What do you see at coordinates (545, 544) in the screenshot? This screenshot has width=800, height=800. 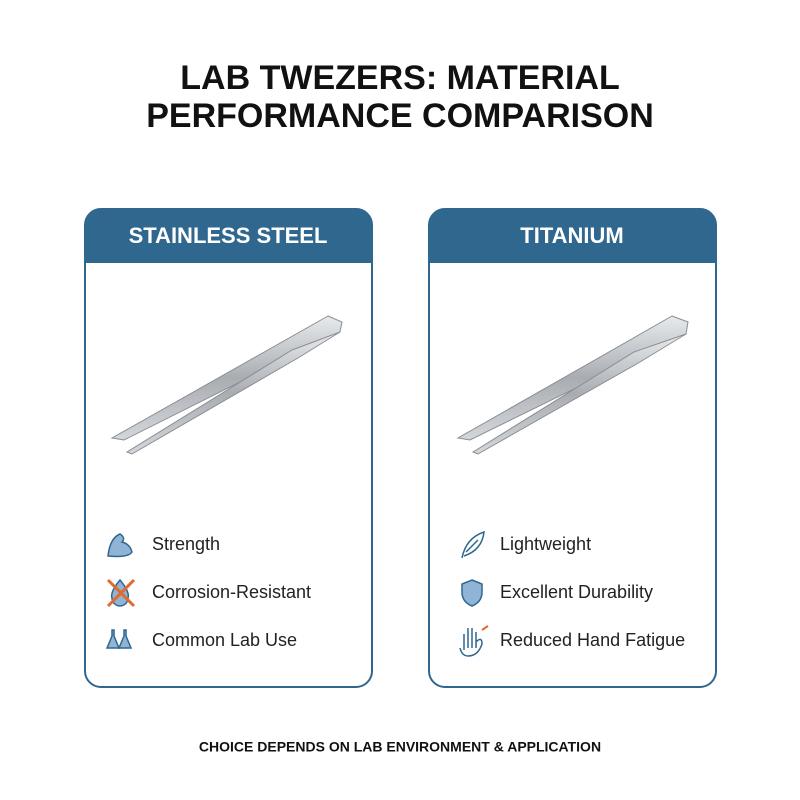 I see `feature: Lightweight` at bounding box center [545, 544].